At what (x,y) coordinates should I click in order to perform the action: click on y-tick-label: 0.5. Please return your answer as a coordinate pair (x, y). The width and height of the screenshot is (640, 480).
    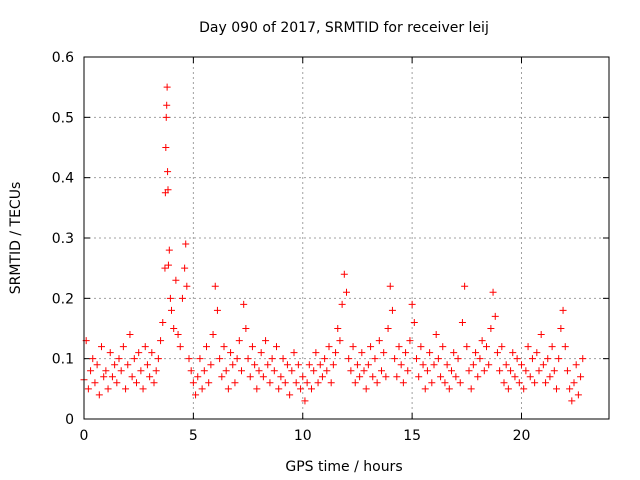
    Looking at the image, I should click on (63, 118).